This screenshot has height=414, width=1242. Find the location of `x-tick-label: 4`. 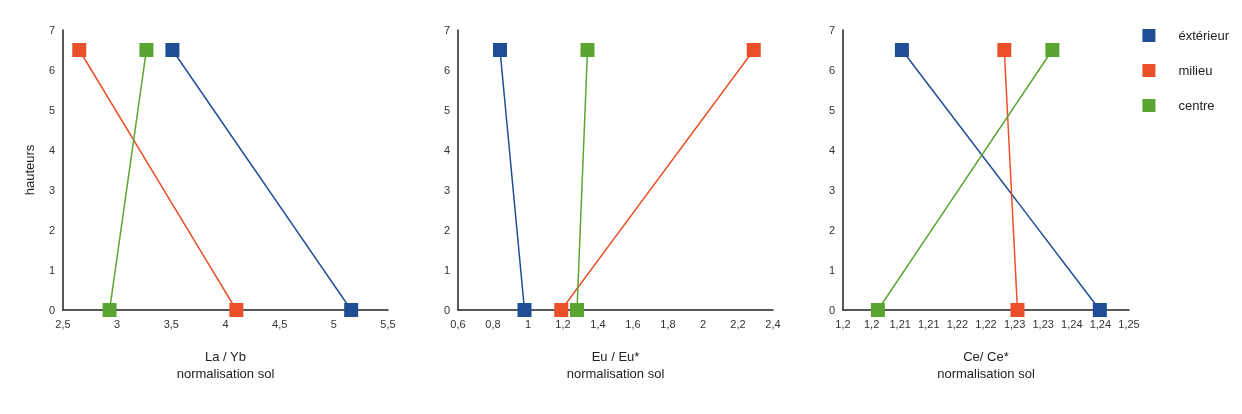

x-tick-label: 4 is located at coordinates (225, 323).